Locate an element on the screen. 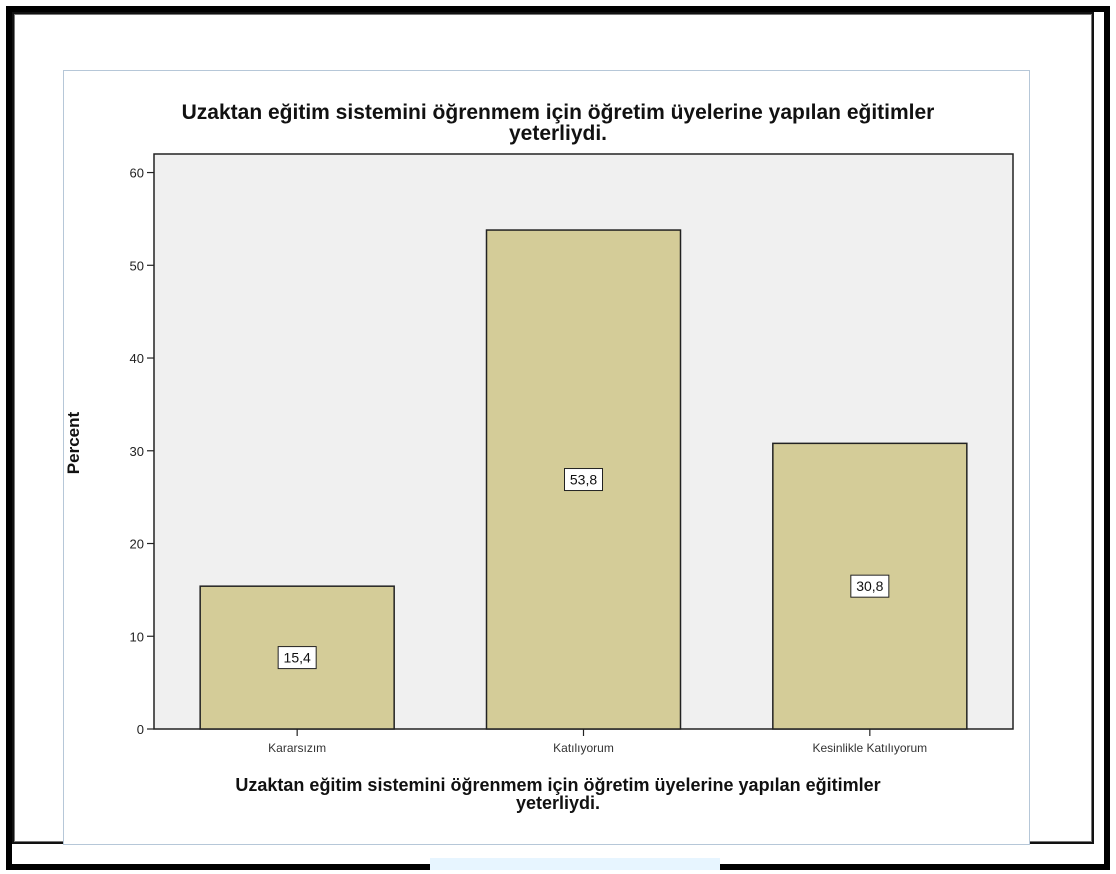  x-axis-title-line-2: yeterliydi. is located at coordinates (558, 803).